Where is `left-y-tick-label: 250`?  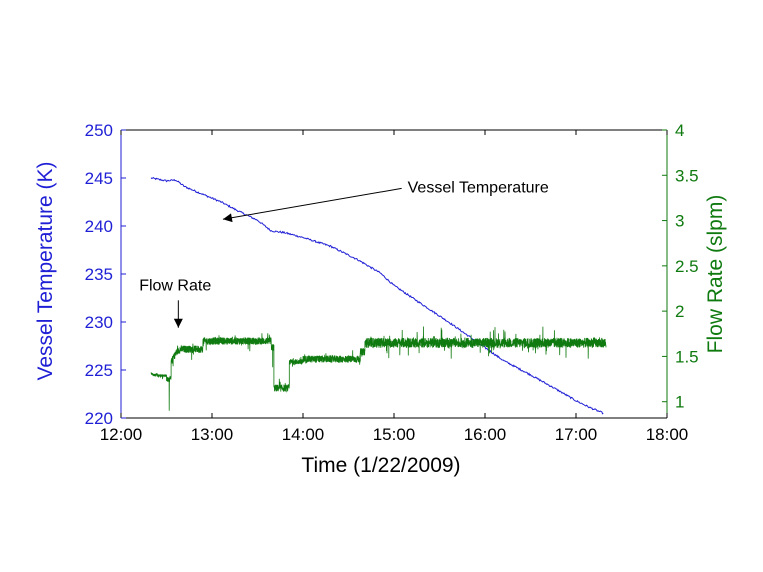
left-y-tick-label: 250 is located at coordinates (99, 130).